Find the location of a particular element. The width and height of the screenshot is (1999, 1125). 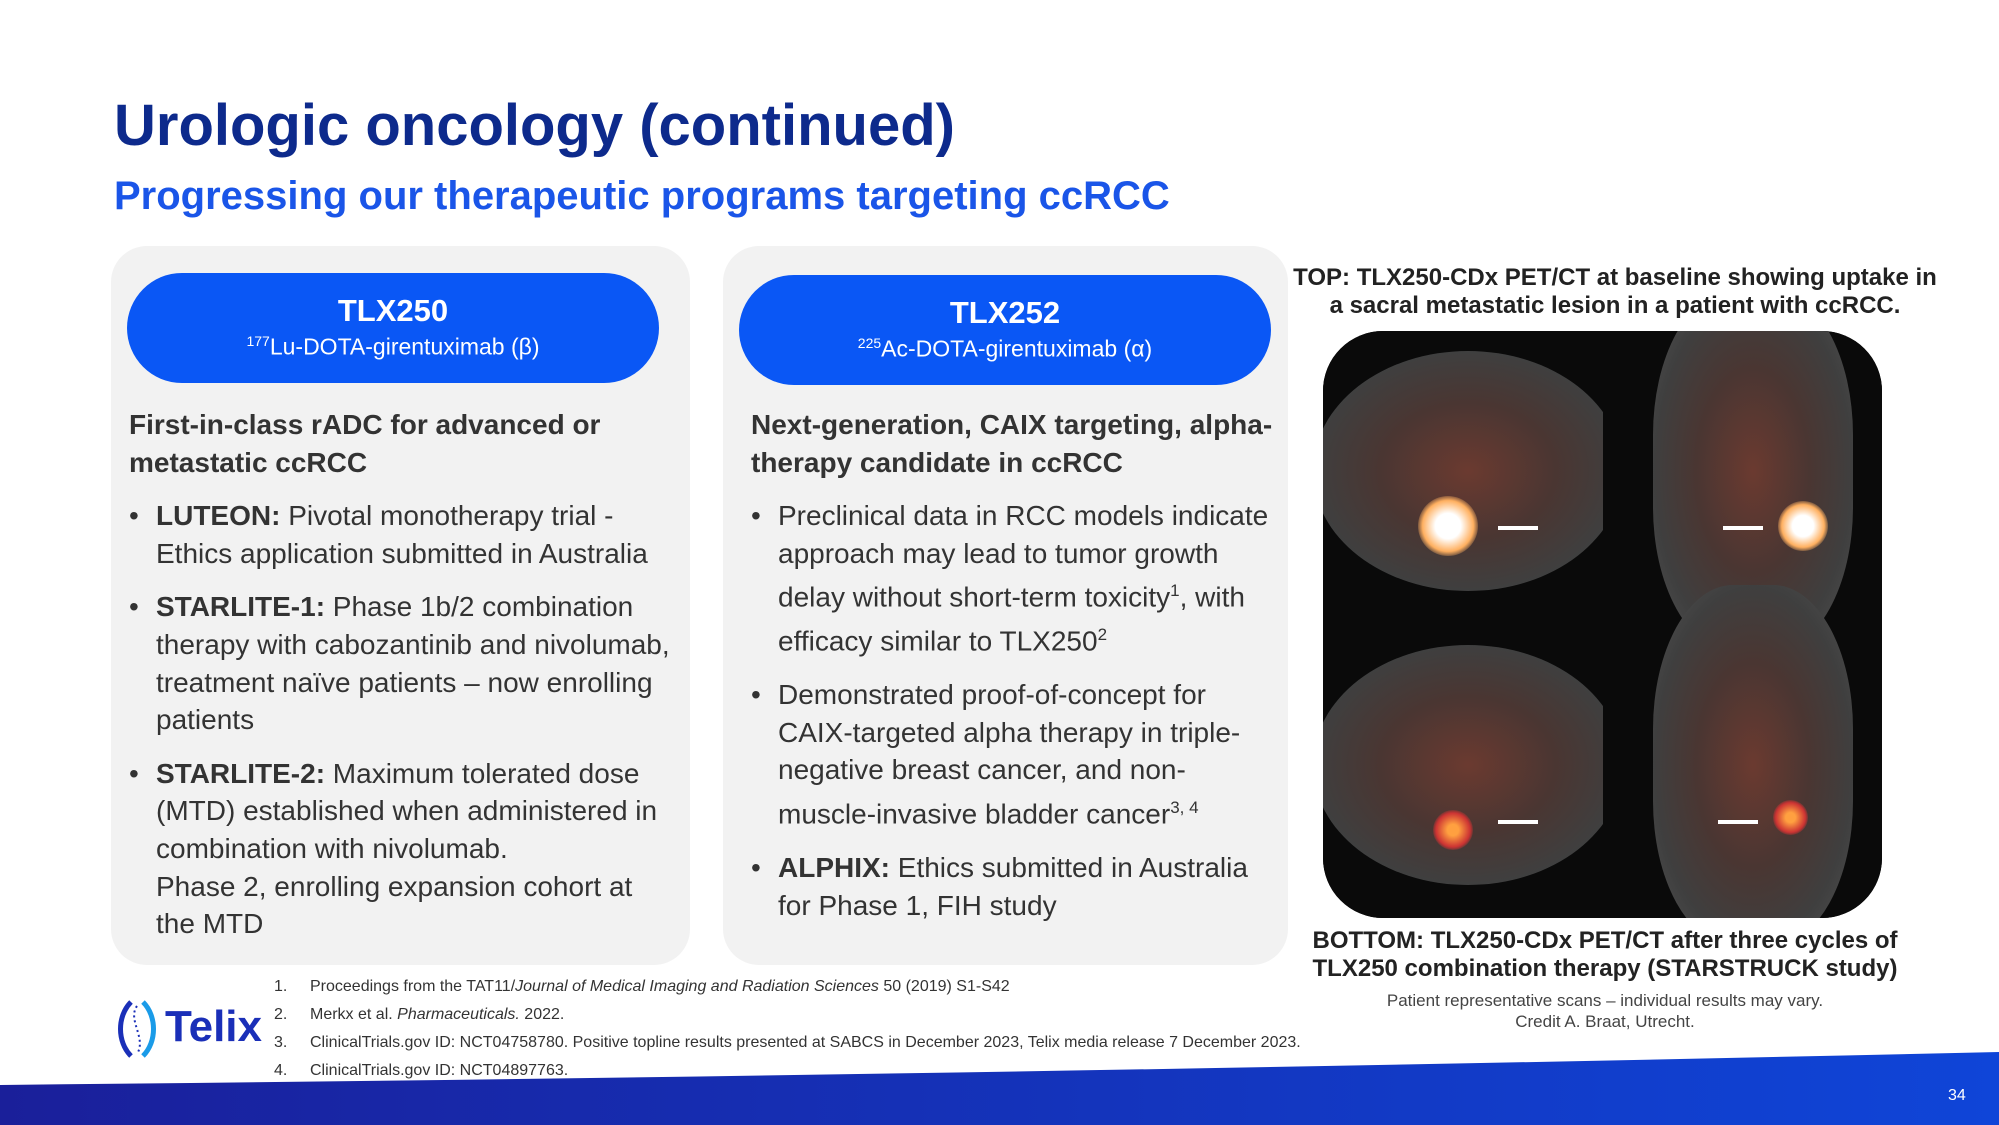

logo-text: Telix is located at coordinates (214, 1026).